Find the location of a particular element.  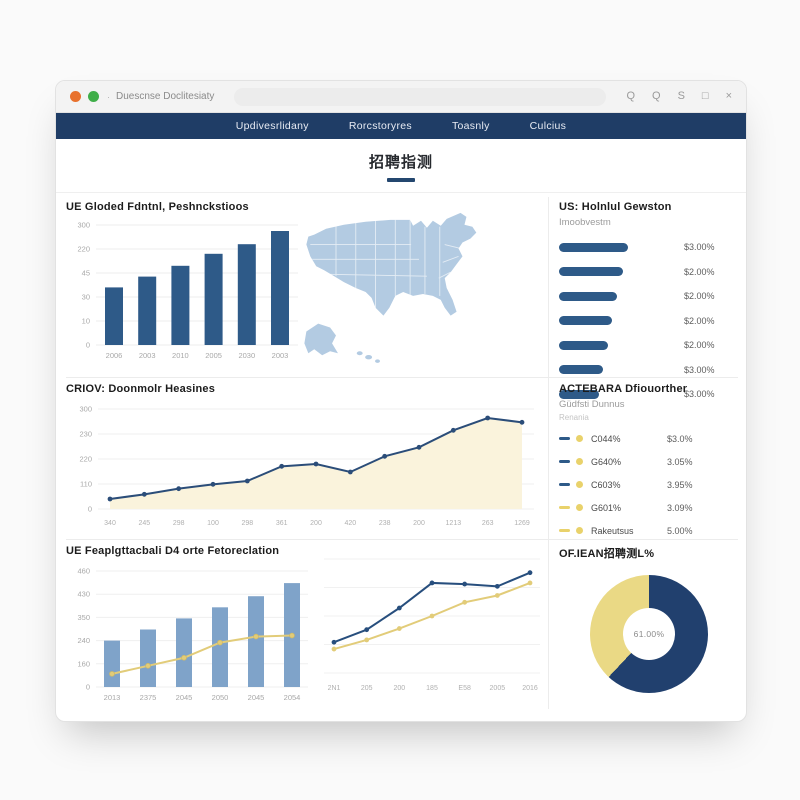

x-tick-label: 361 is located at coordinates (282, 523).